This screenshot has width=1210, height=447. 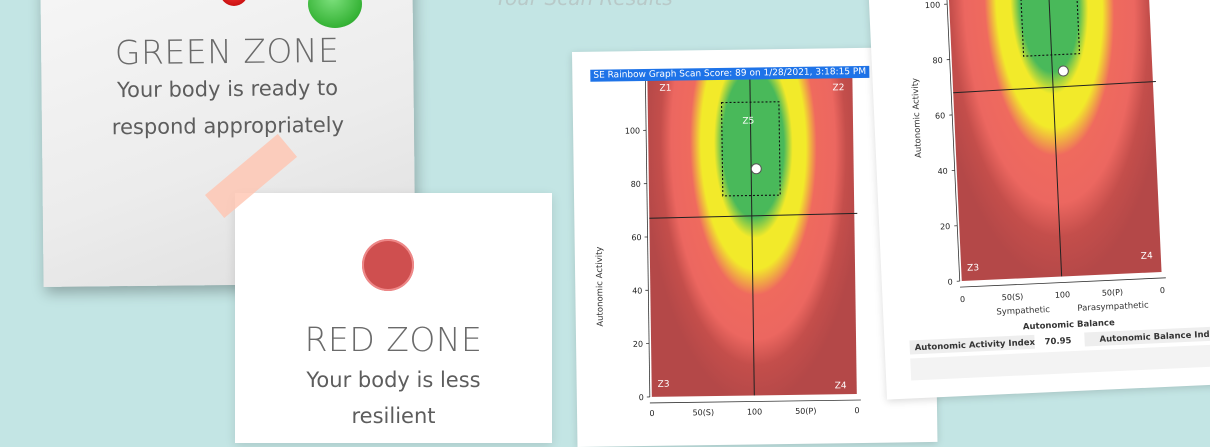 I want to click on green-zone-desc-line-1: Your body is ready to, so click(x=227, y=89).